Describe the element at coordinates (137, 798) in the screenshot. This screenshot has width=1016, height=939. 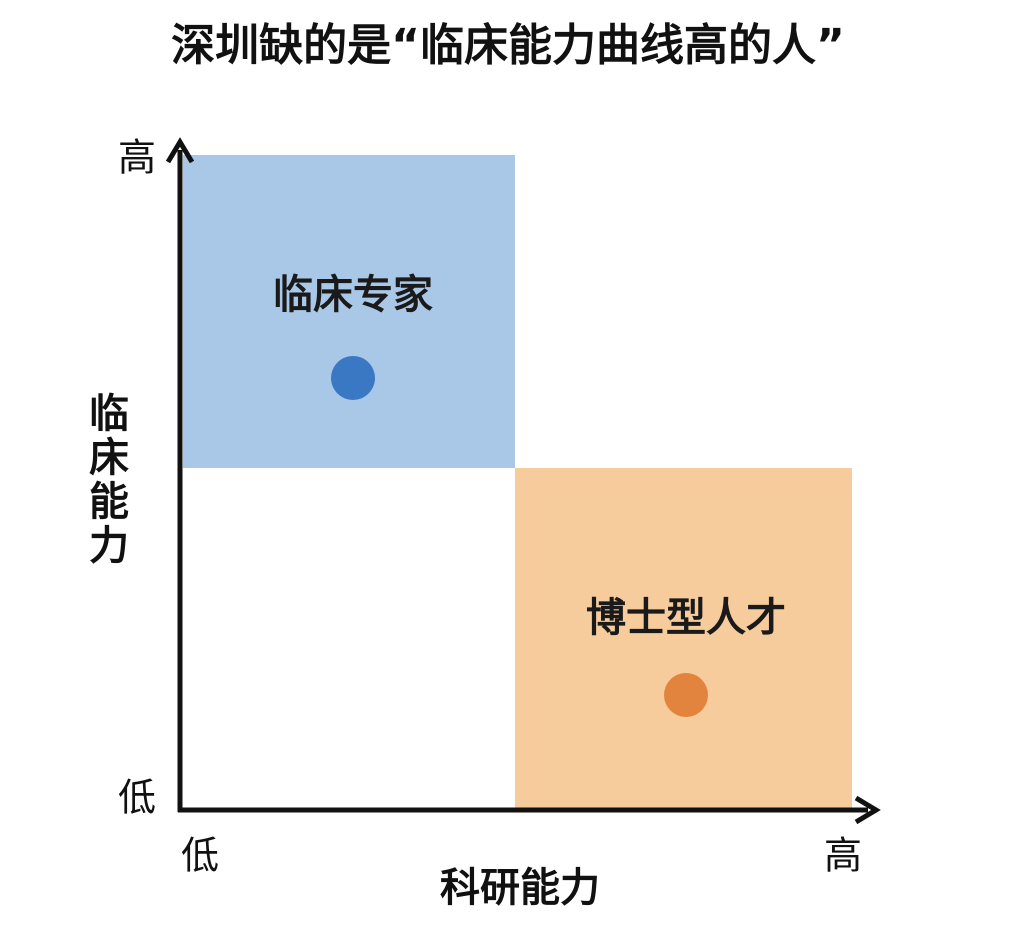
I see `y-low: 低` at that location.